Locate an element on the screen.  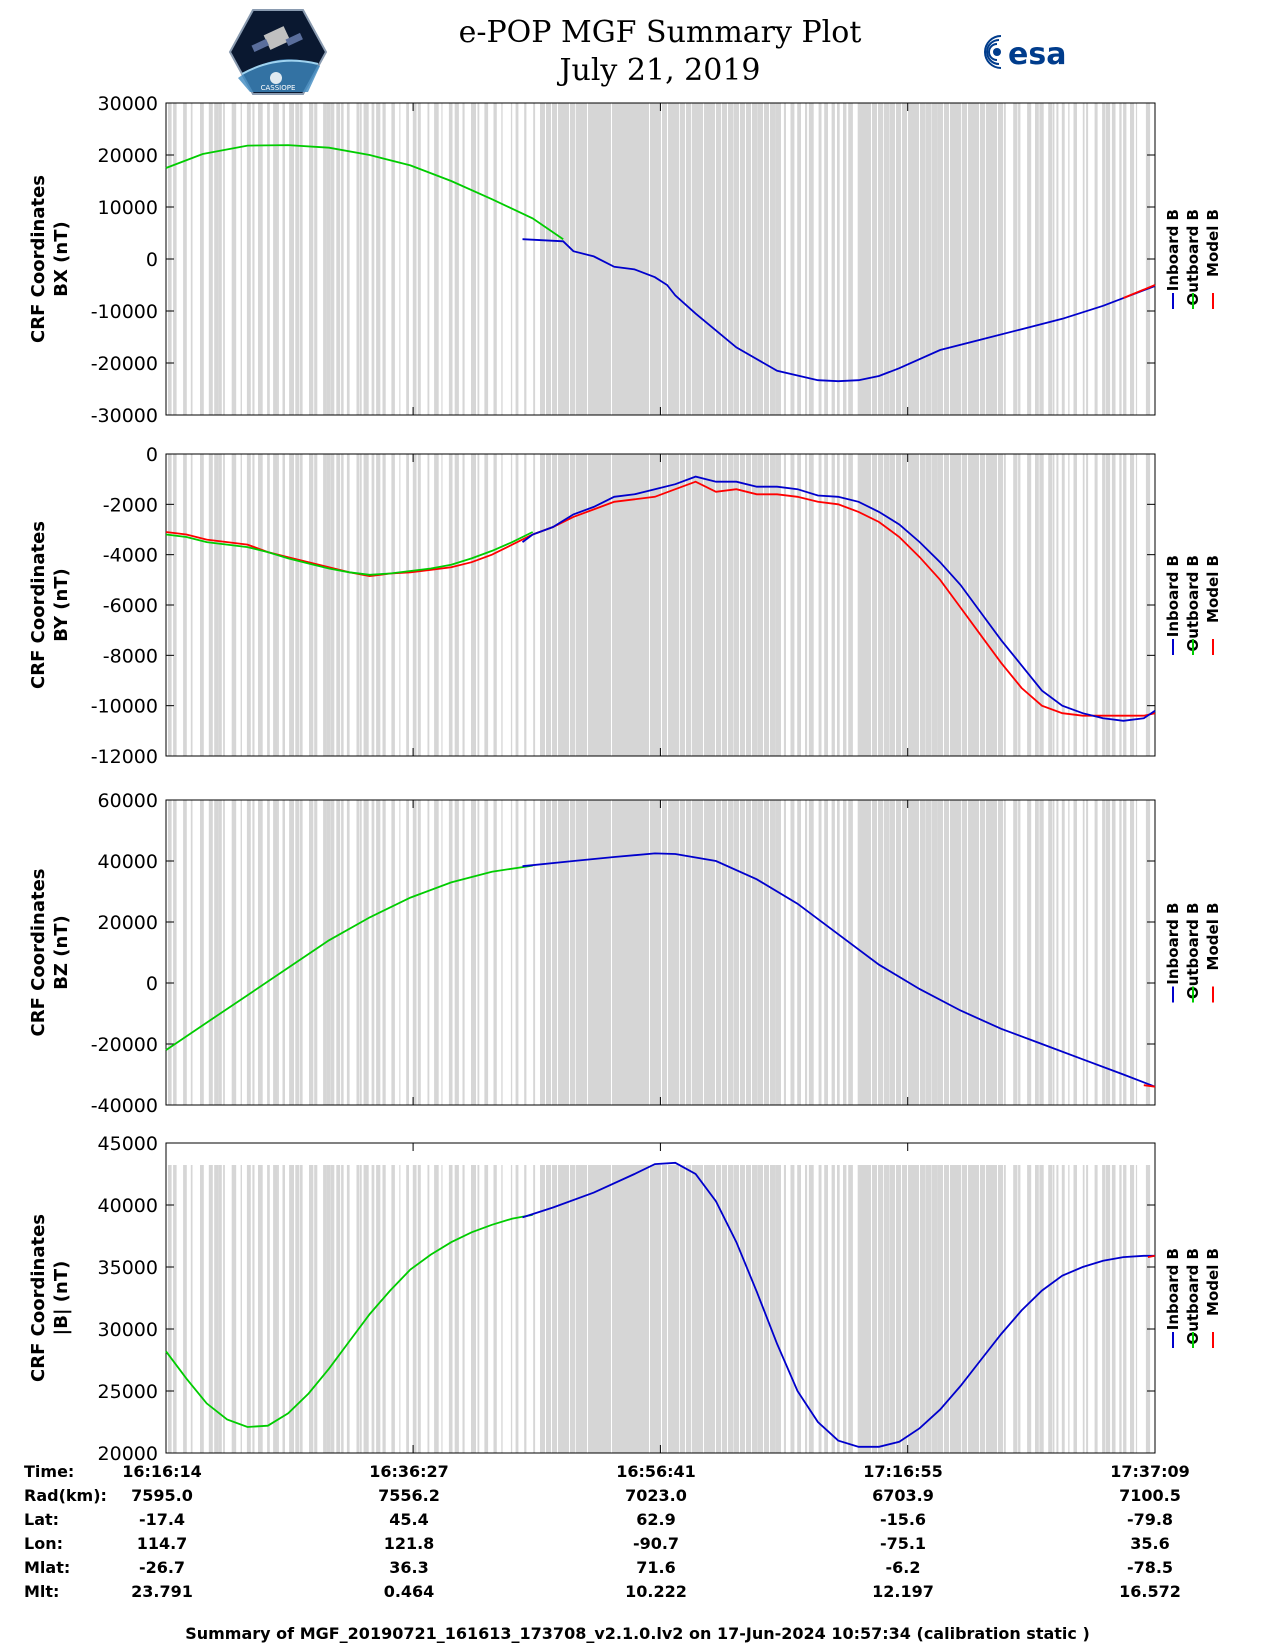
series-line is located at coordinates (349, 957).